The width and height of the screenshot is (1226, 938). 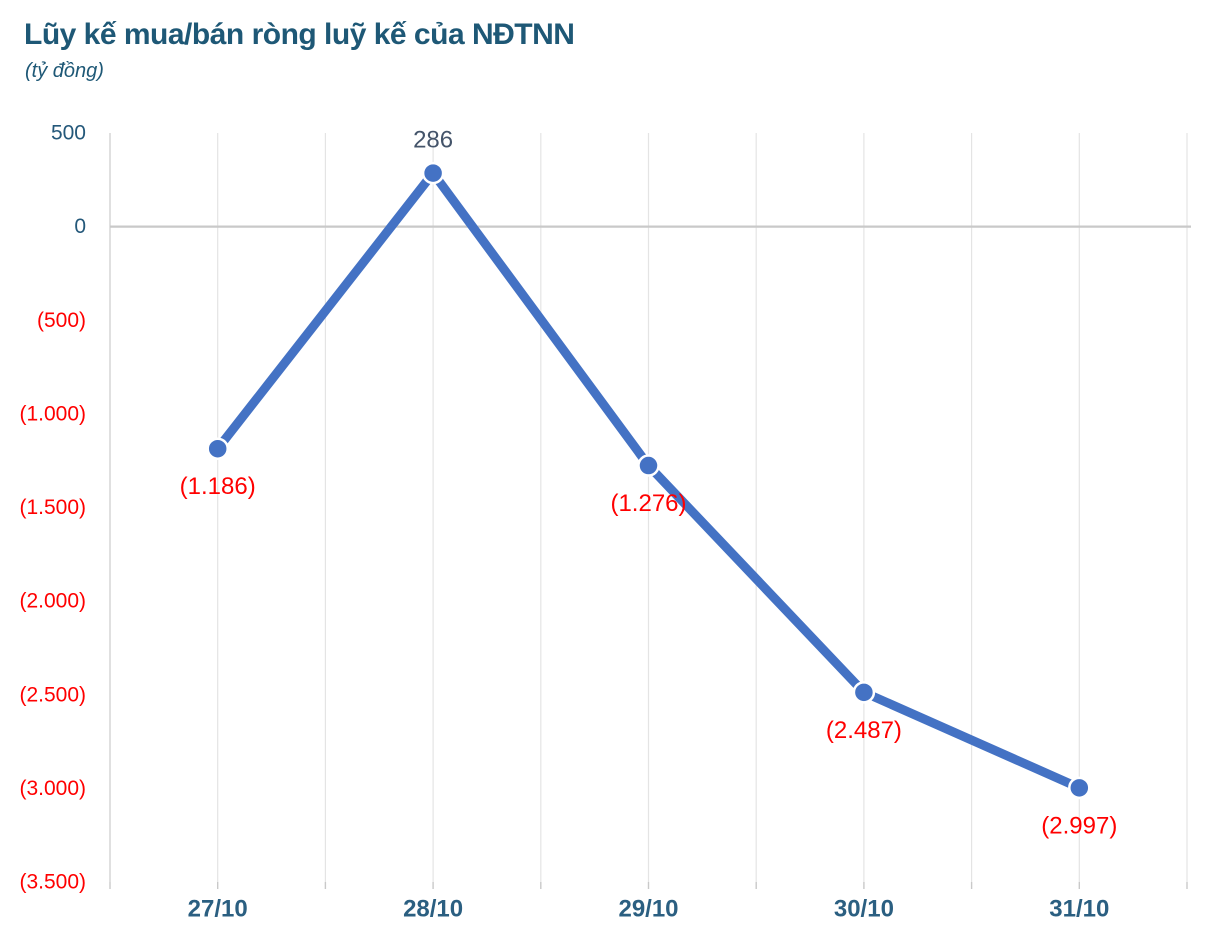 I want to click on data-point-label: (2.487), so click(x=864, y=730).